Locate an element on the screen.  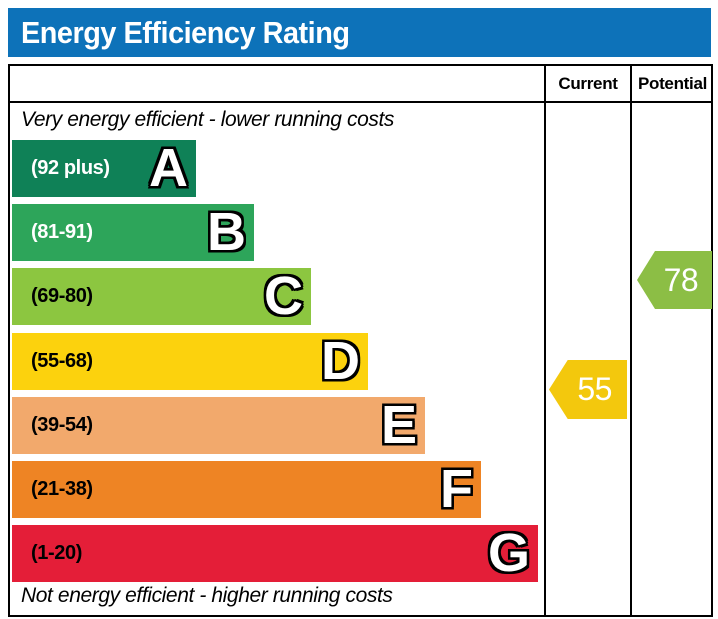
band-c-range: (69-80) is located at coordinates (62, 296).